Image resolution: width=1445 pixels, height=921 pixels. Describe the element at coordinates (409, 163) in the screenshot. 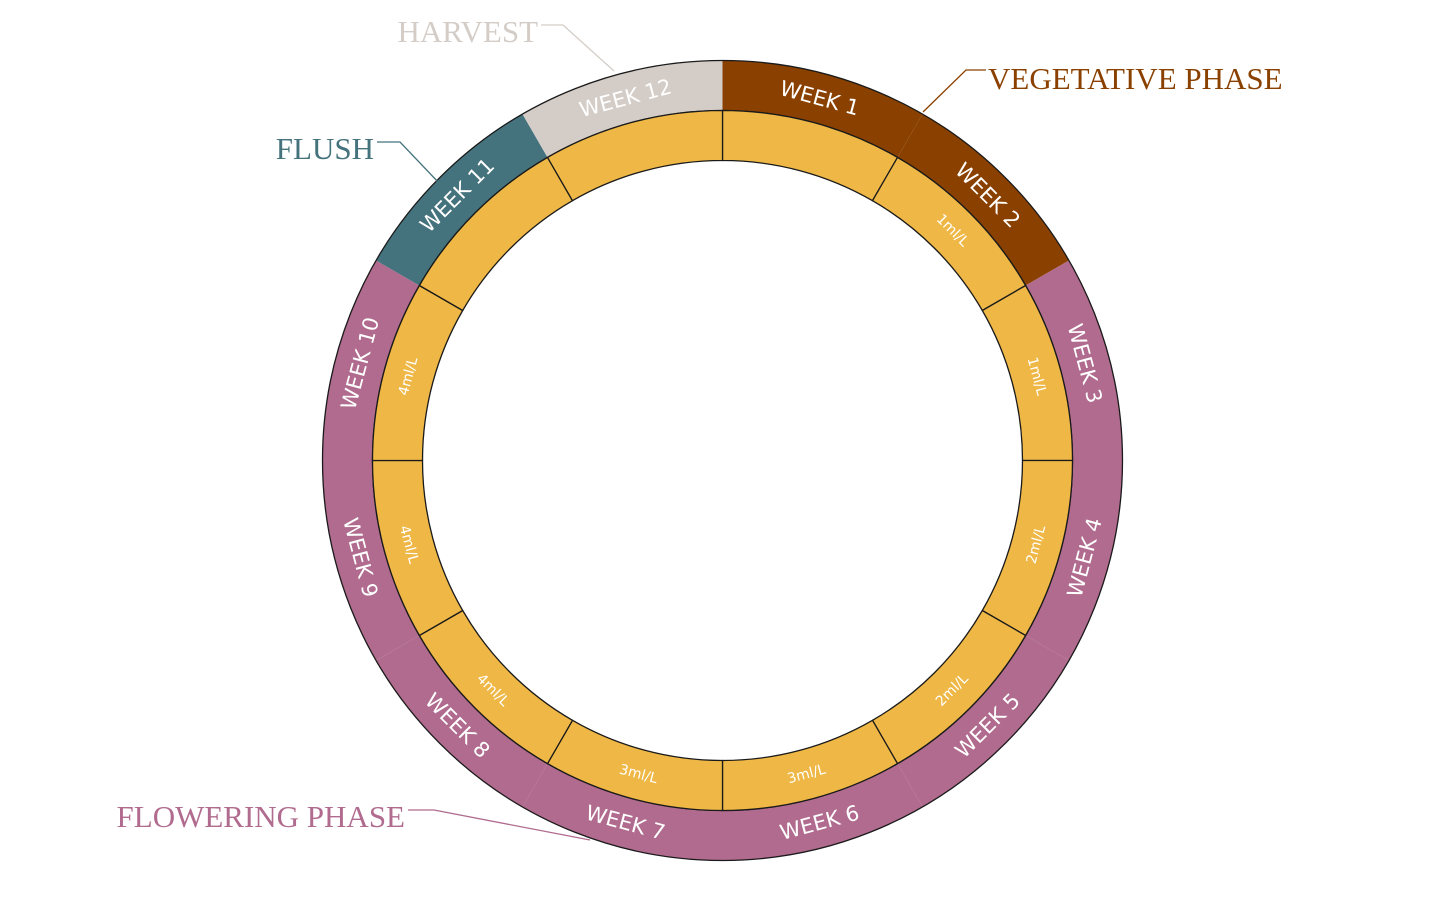

I see `flush-leader-line` at that location.